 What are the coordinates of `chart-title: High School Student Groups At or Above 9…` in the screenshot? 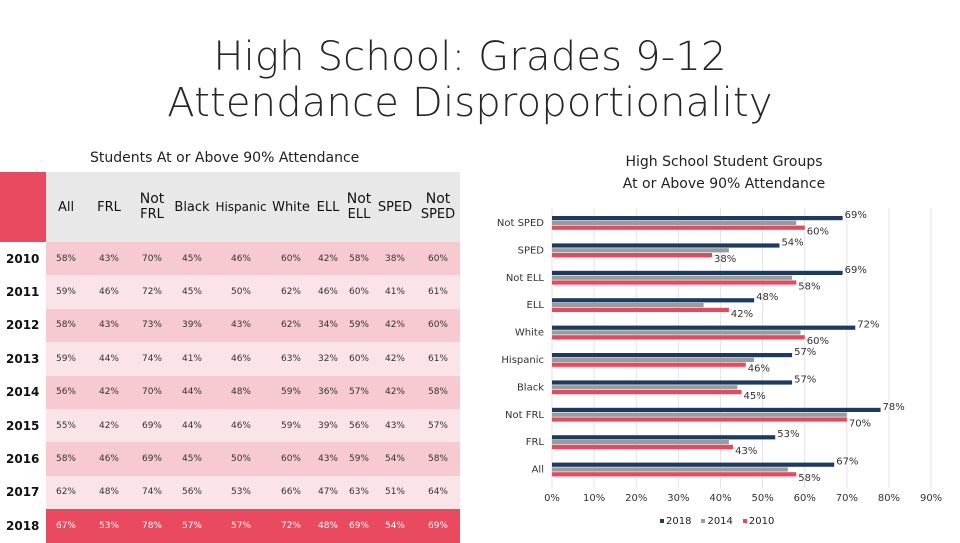 It's located at (724, 173).